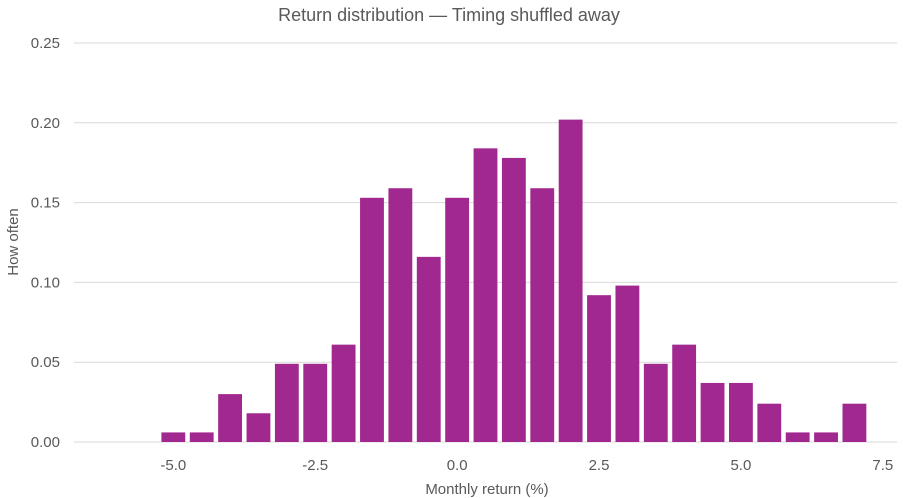 The image size is (903, 498). Describe the element at coordinates (486, 489) in the screenshot. I see `x-axis-label: Monthly return (%)` at that location.